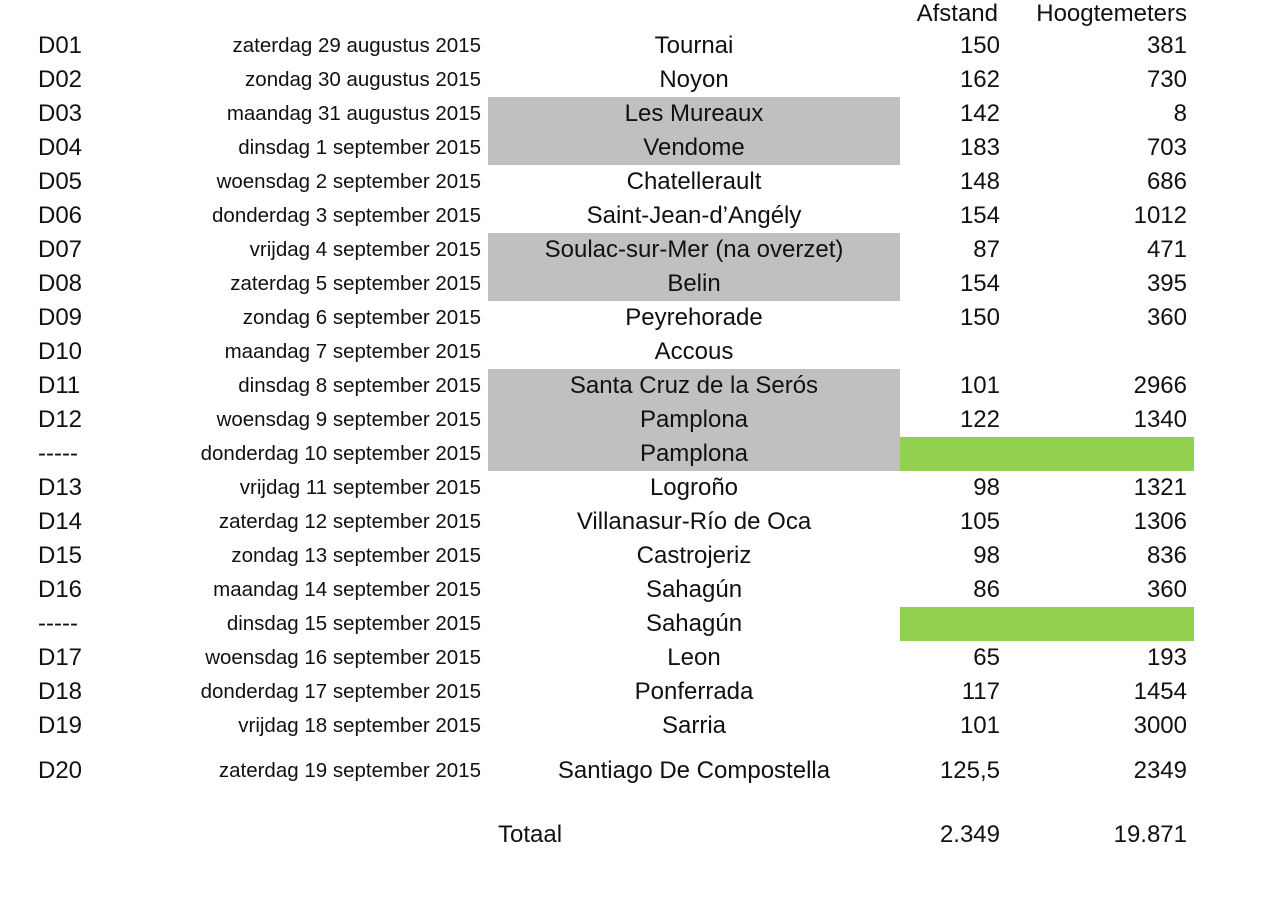 The image size is (1276, 914). I want to click on stage-city: Logroño, so click(694, 487).